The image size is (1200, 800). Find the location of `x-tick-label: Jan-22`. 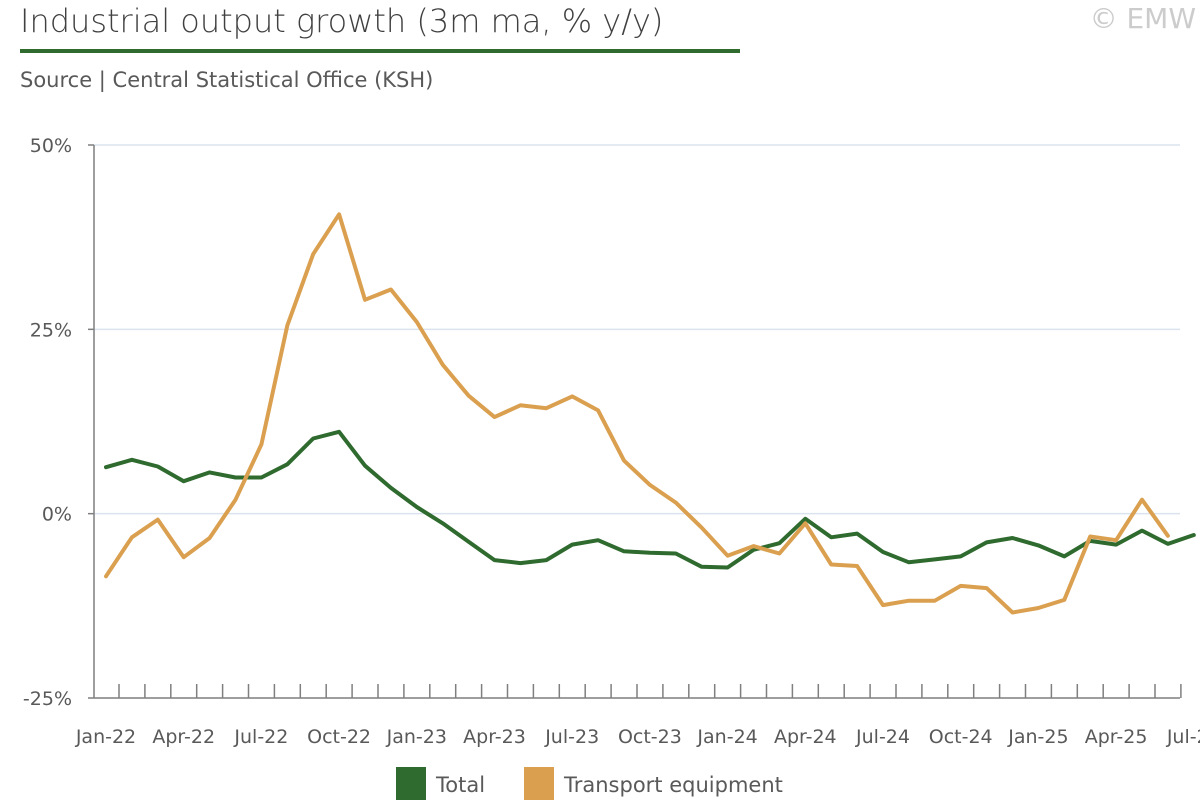

x-tick-label: Jan-22 is located at coordinates (105, 737).